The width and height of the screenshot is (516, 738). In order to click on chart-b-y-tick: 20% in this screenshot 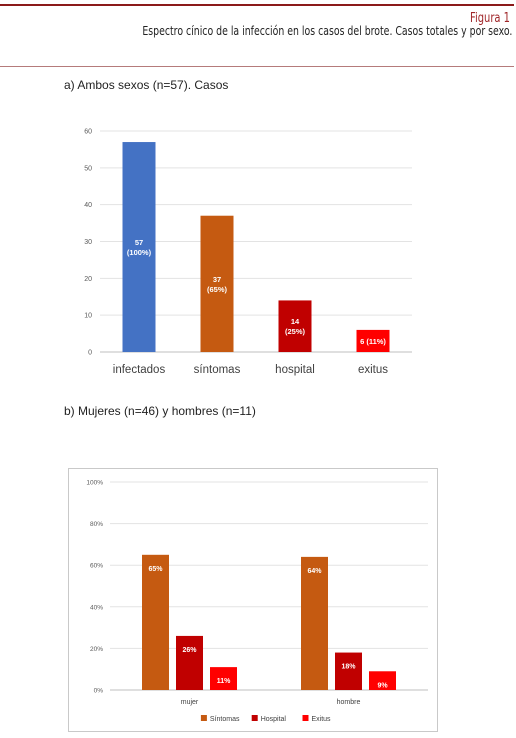, I will do `click(96, 649)`.